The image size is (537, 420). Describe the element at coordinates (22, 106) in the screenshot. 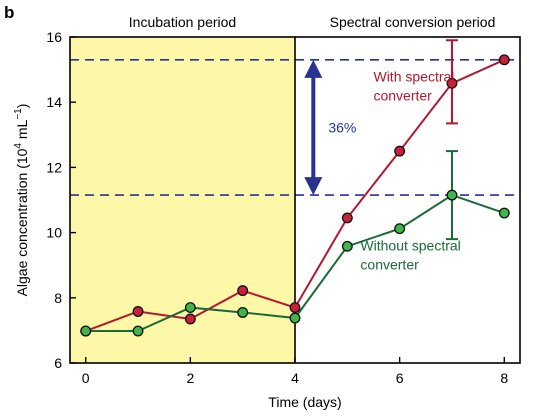

I see `y-axis-label-end: )` at that location.